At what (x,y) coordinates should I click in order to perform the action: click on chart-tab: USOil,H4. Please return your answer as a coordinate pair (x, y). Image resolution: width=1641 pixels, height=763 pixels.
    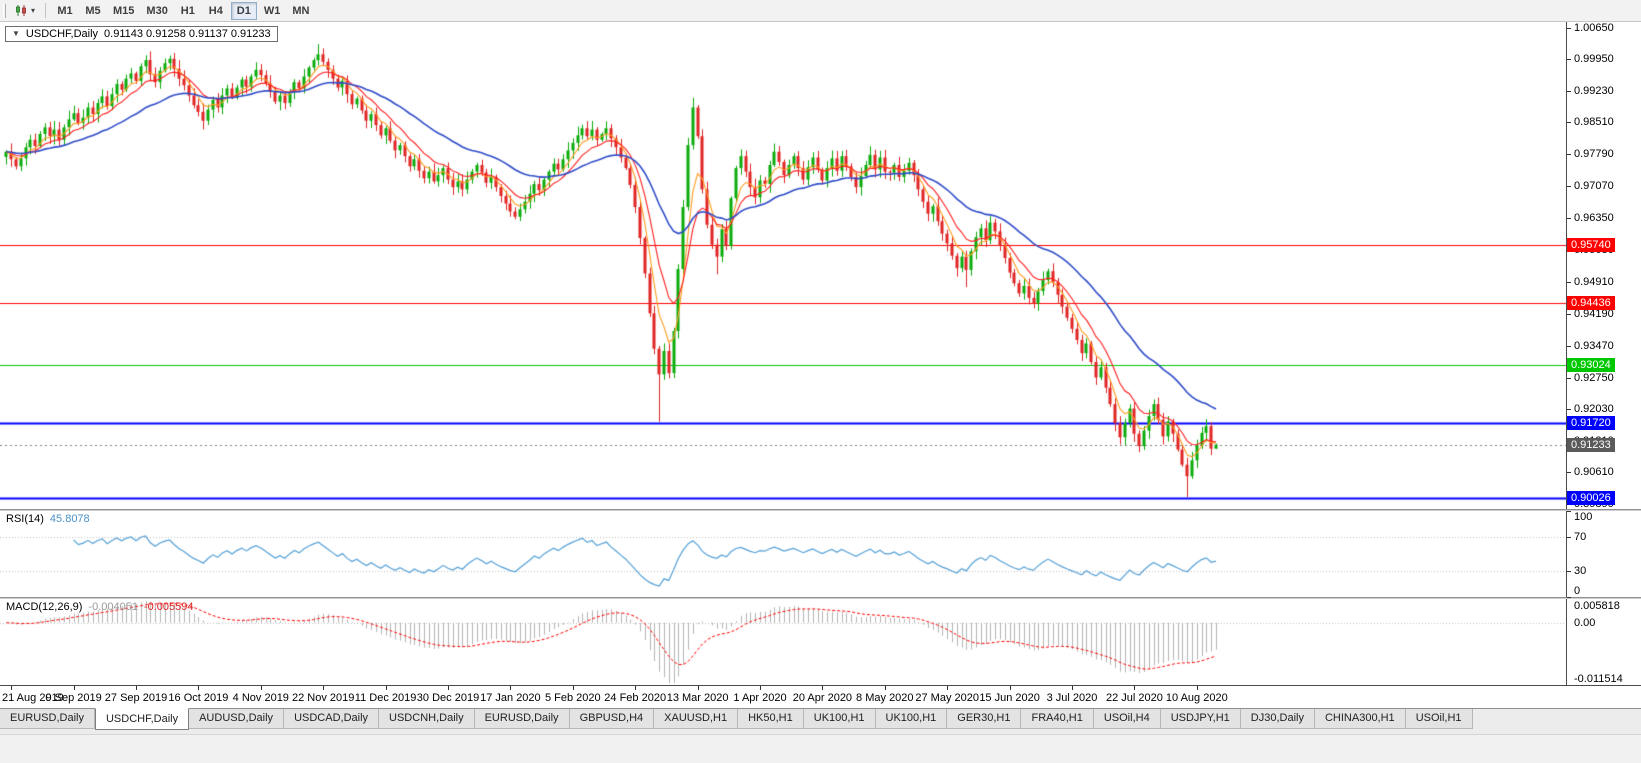
    Looking at the image, I should click on (1127, 719).